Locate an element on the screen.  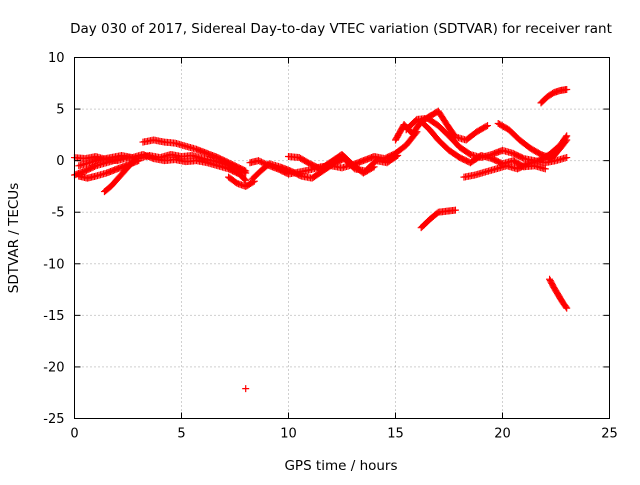
y-tick-label: -5 is located at coordinates (58, 213).